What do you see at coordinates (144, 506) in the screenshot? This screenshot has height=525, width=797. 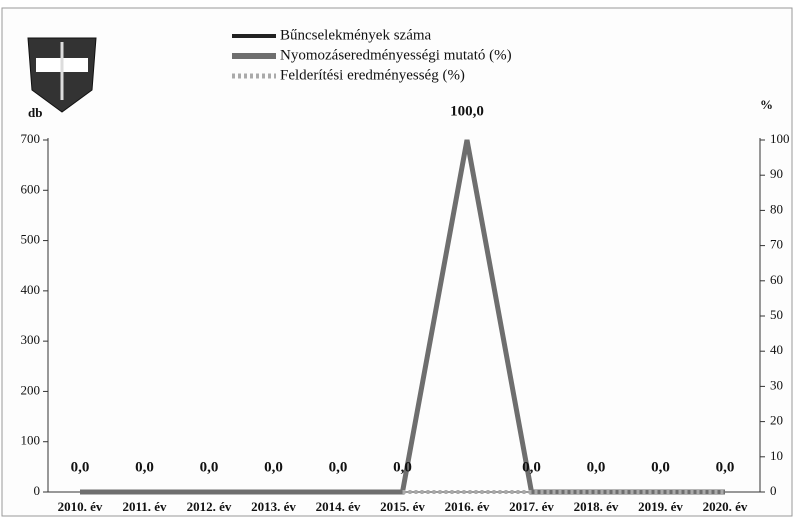 I see `x-tick-label: 2011. év` at bounding box center [144, 506].